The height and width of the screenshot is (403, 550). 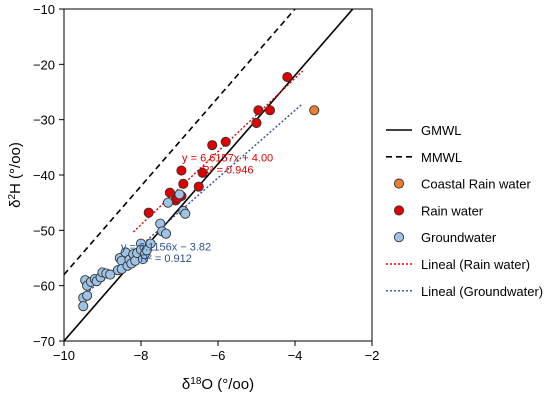 What do you see at coordinates (166, 259) in the screenshot?
I see `trendline-equation-label: R² = 0.912` at bounding box center [166, 259].